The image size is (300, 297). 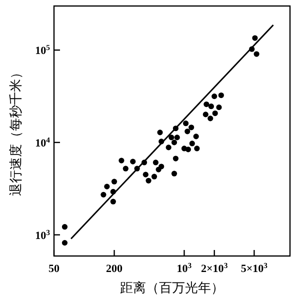 What do you see at coordinates (115, 269) in the screenshot?
I see `x-tick-label: 200` at bounding box center [115, 269].